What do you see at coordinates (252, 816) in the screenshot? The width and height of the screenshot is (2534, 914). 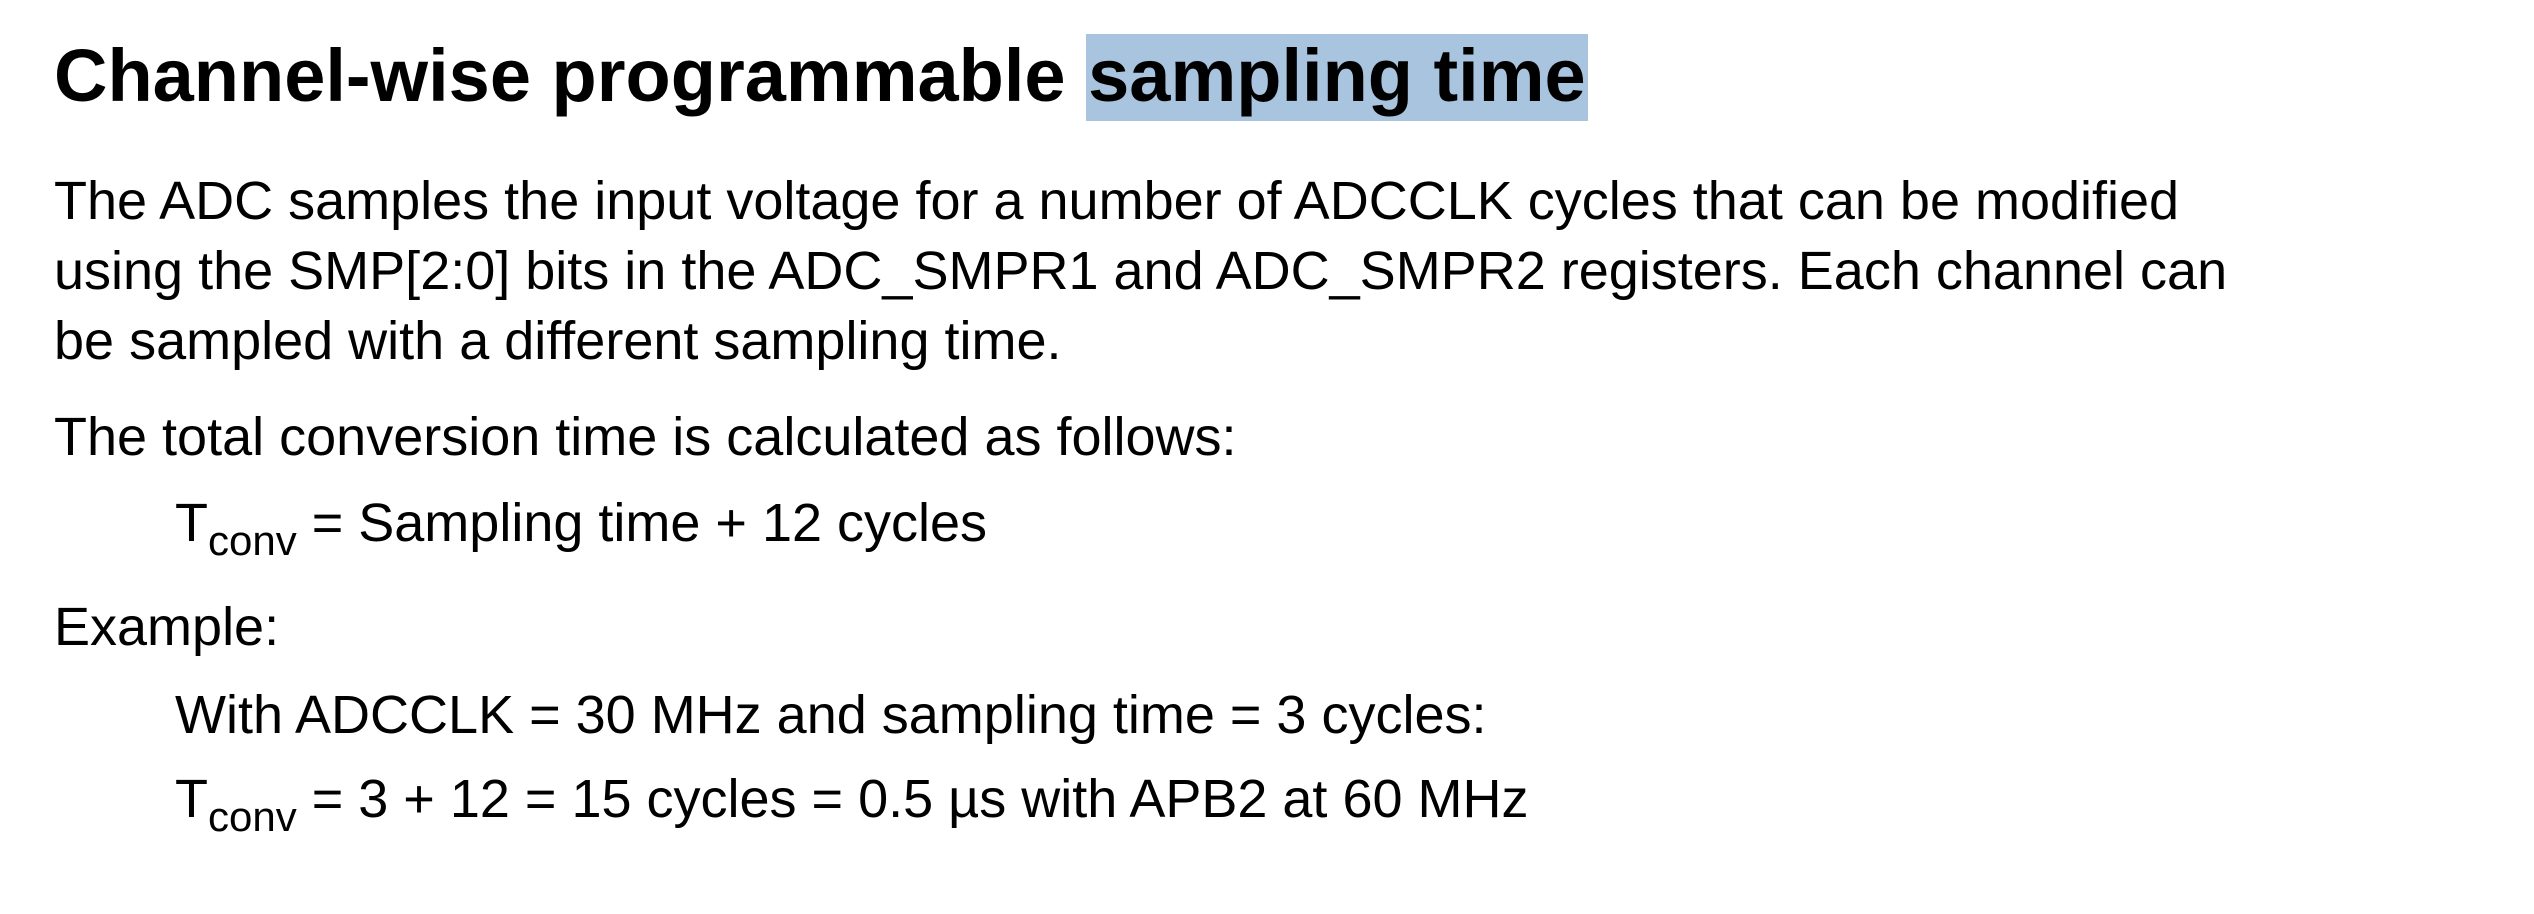 I see `example-subscript: conv` at bounding box center [252, 816].